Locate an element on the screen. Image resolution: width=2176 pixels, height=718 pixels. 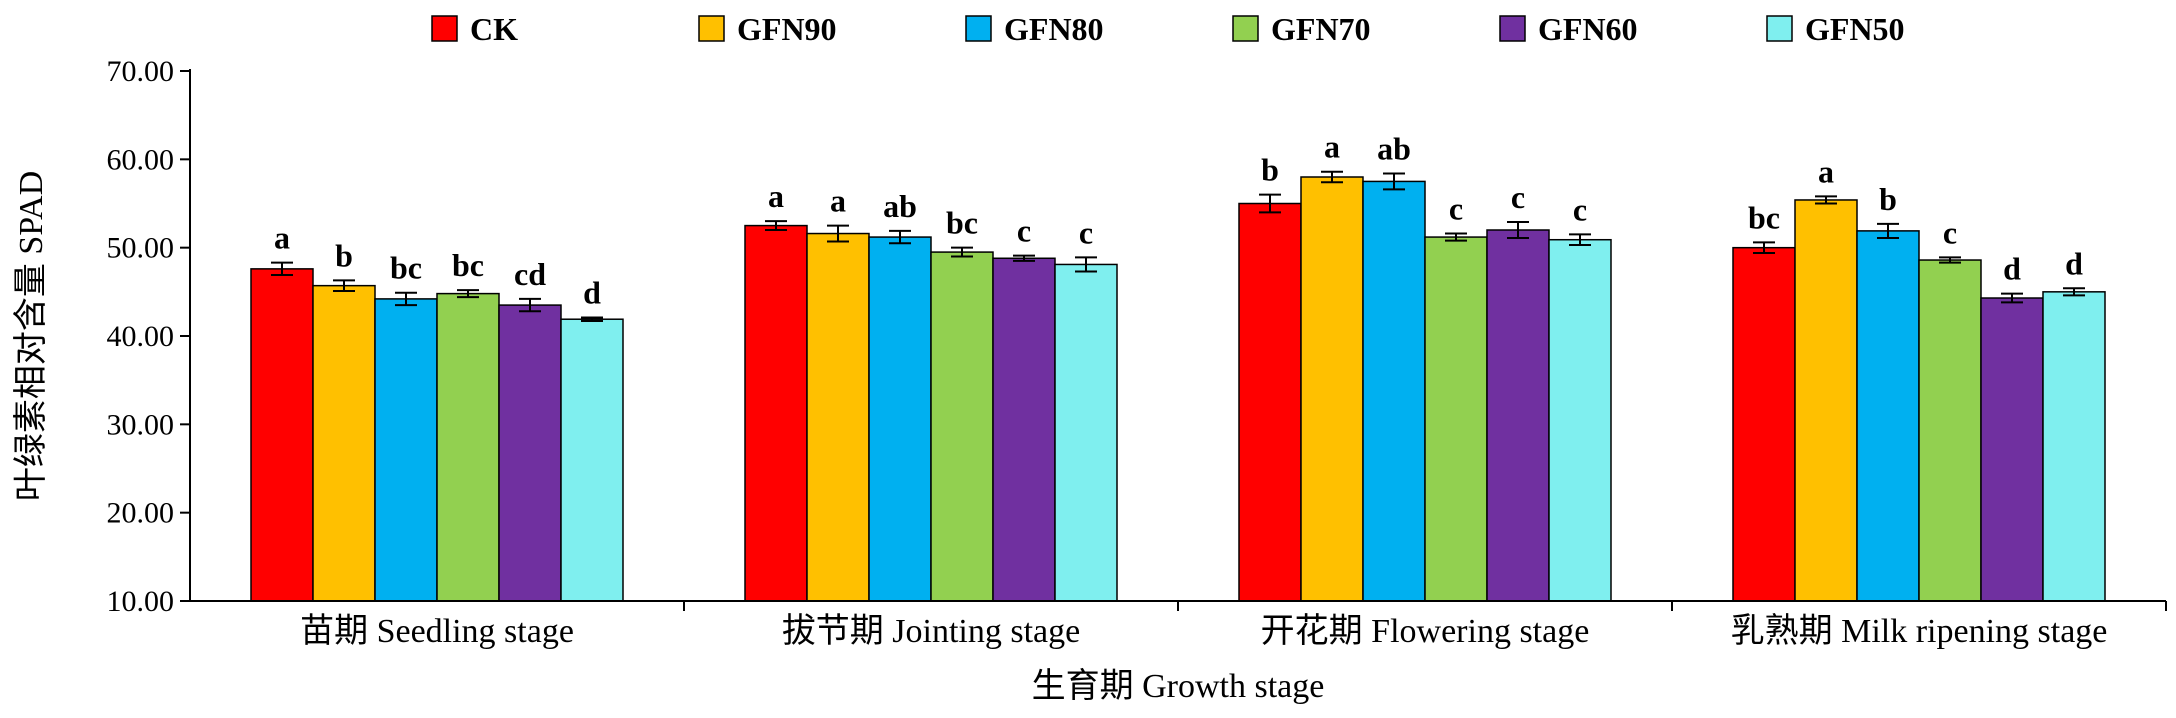
x-category-label: 苗期 Seedling stage is located at coordinates (437, 631).